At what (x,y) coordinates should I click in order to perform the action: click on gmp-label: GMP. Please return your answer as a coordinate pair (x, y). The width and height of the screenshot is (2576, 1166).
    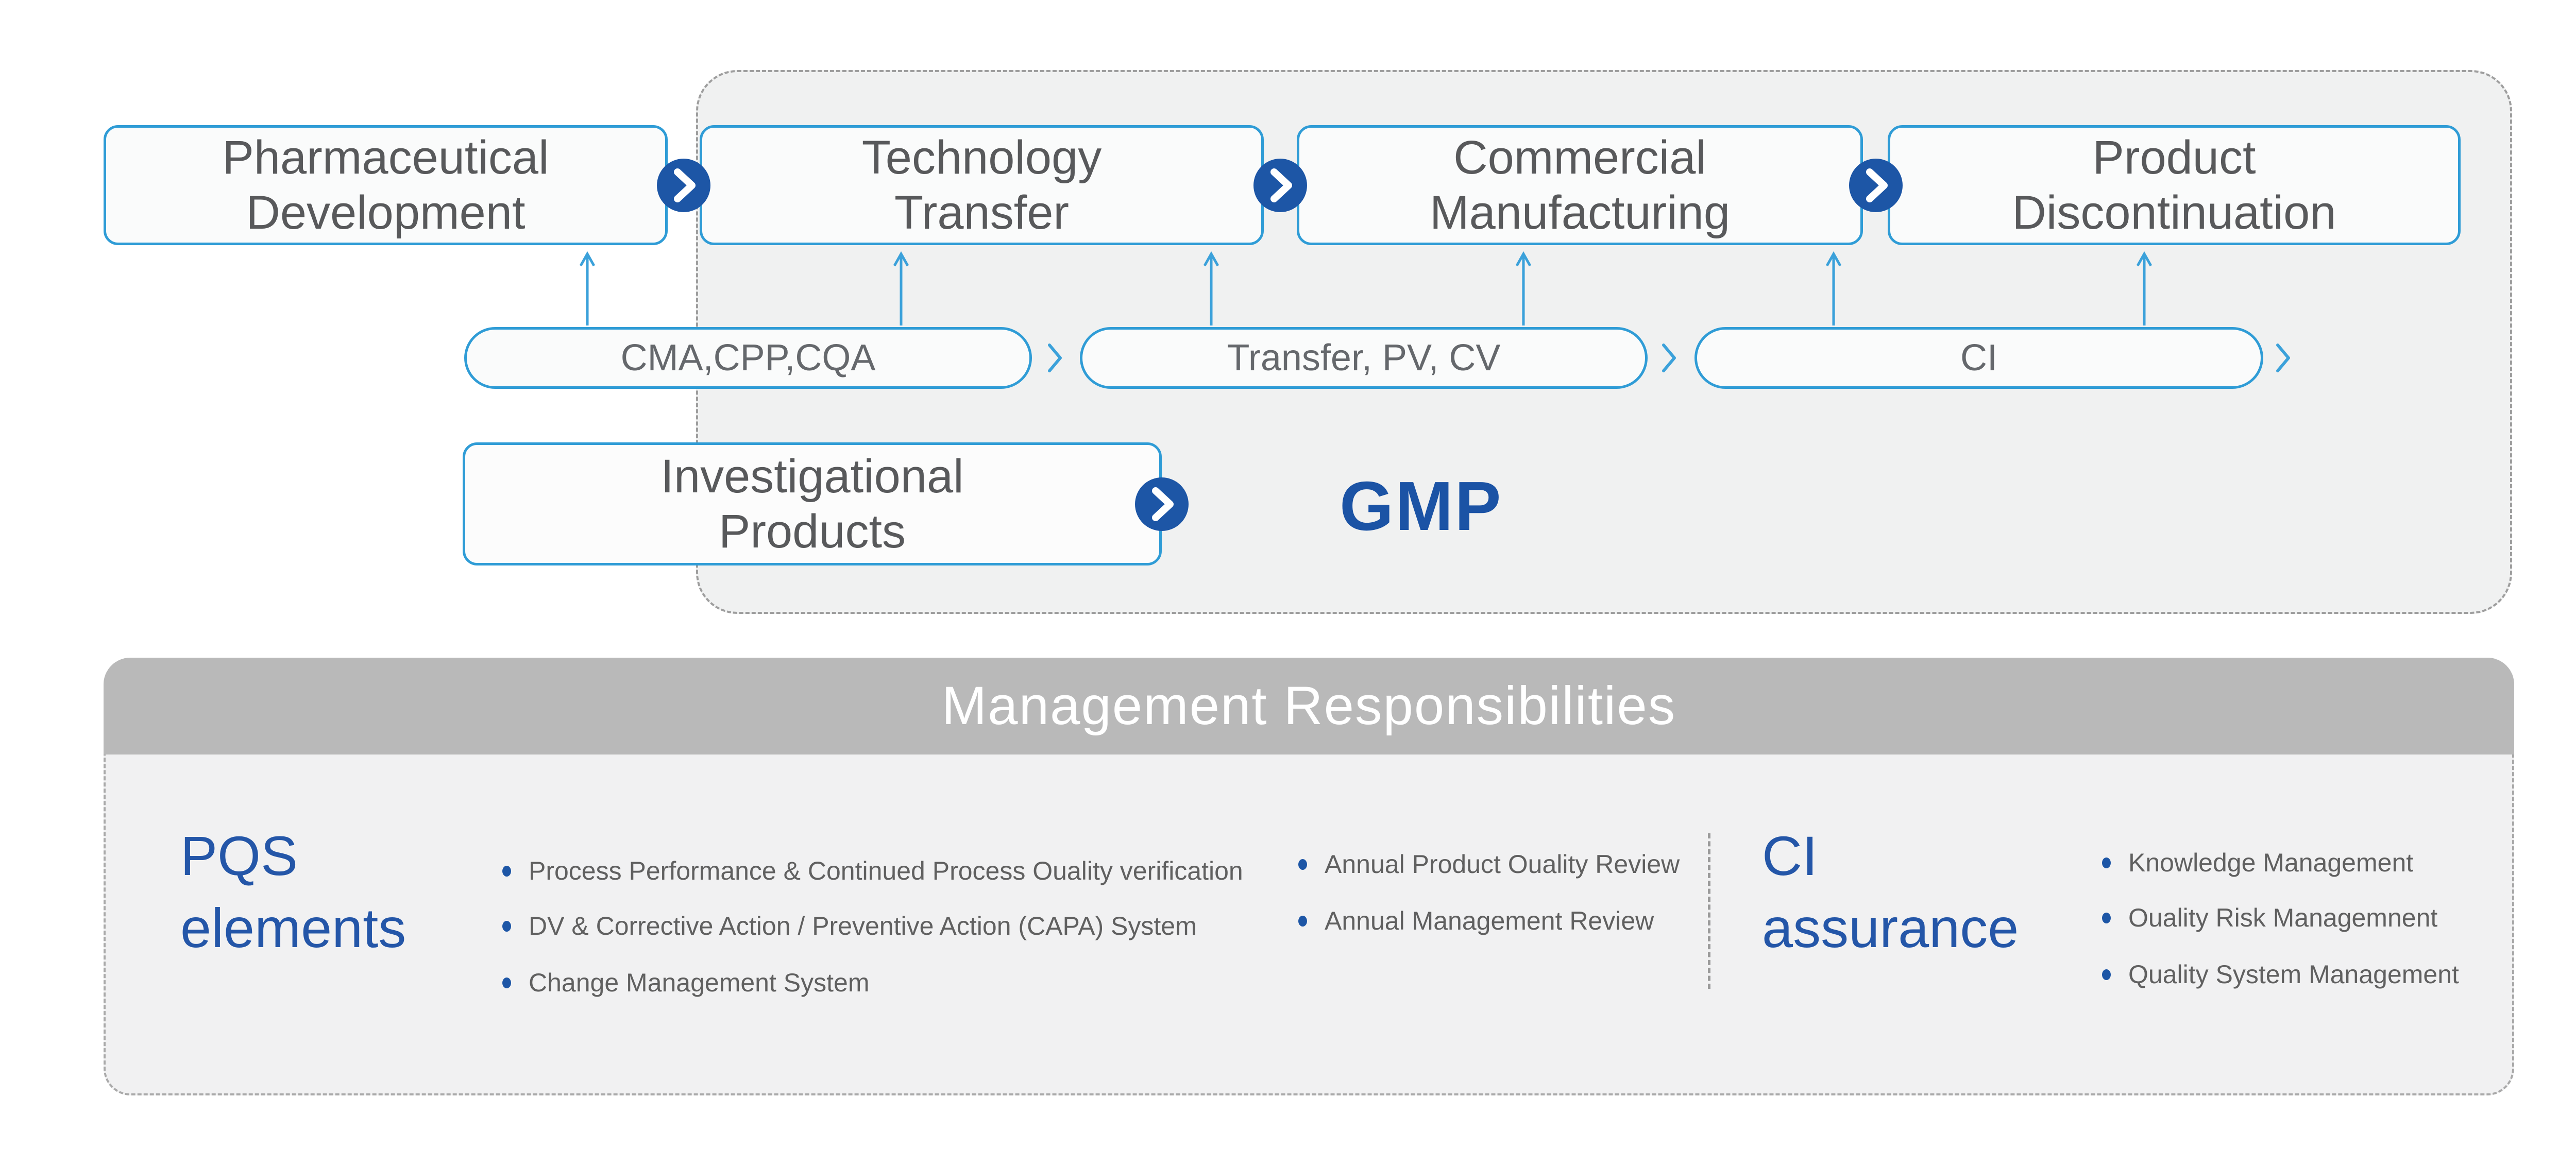
    Looking at the image, I should click on (1422, 506).